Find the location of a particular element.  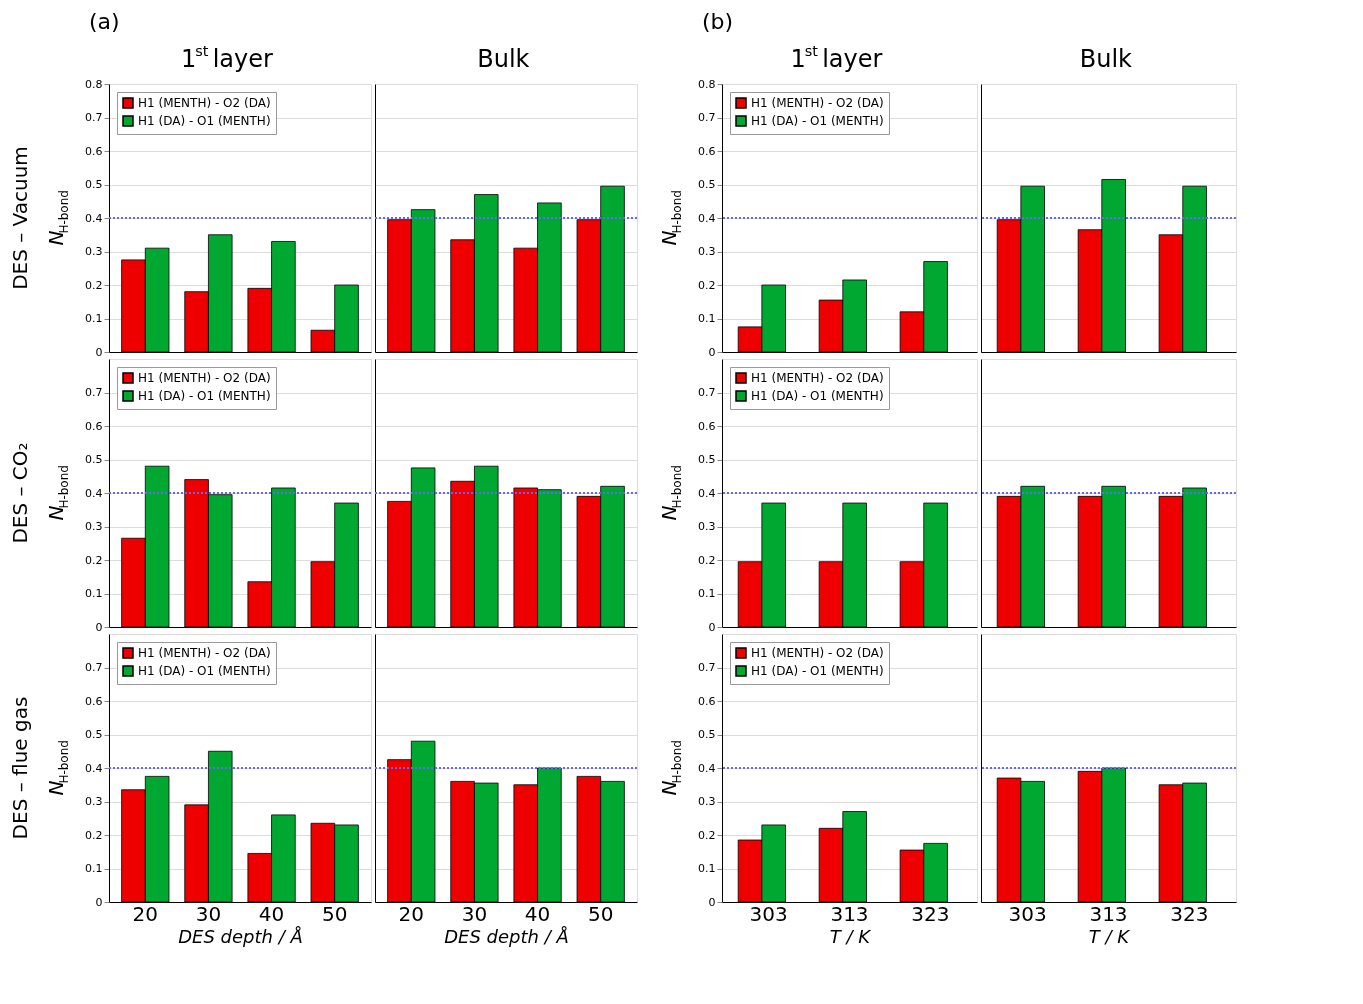

text: DES – CO₂ is located at coordinates (20, 493).